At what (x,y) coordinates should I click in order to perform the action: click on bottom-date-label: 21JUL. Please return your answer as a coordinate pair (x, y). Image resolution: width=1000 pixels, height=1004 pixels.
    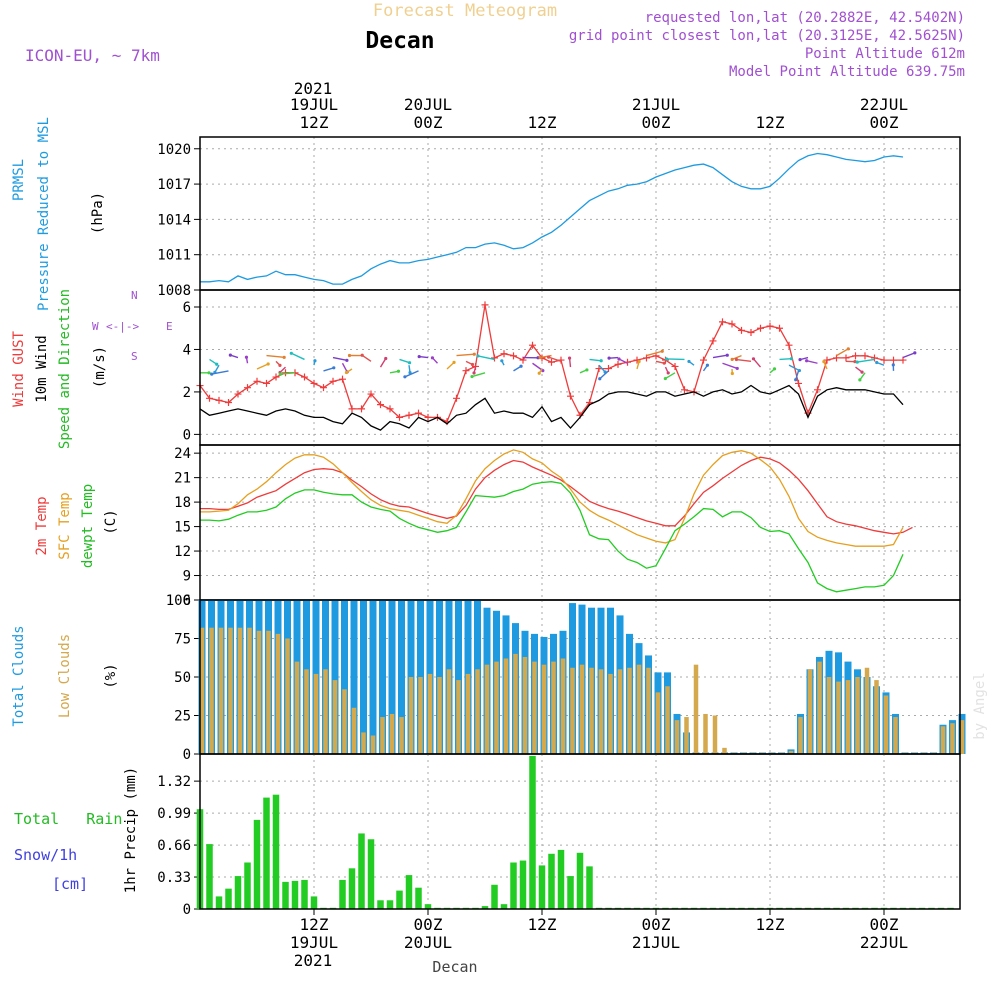
    Looking at the image, I should click on (656, 942).